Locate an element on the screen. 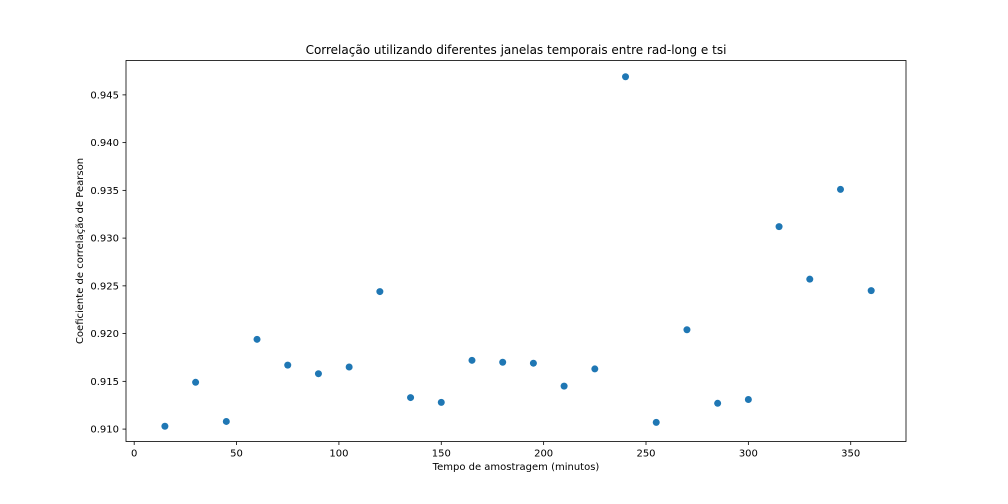 The image size is (1008, 504). x-tick-label: 250 is located at coordinates (645, 454).